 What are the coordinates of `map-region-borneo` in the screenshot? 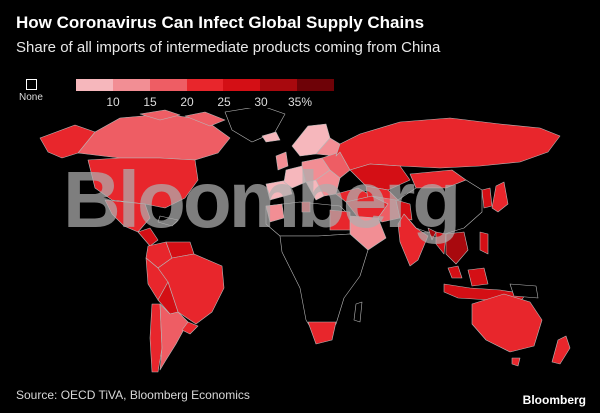 It's located at (478, 277).